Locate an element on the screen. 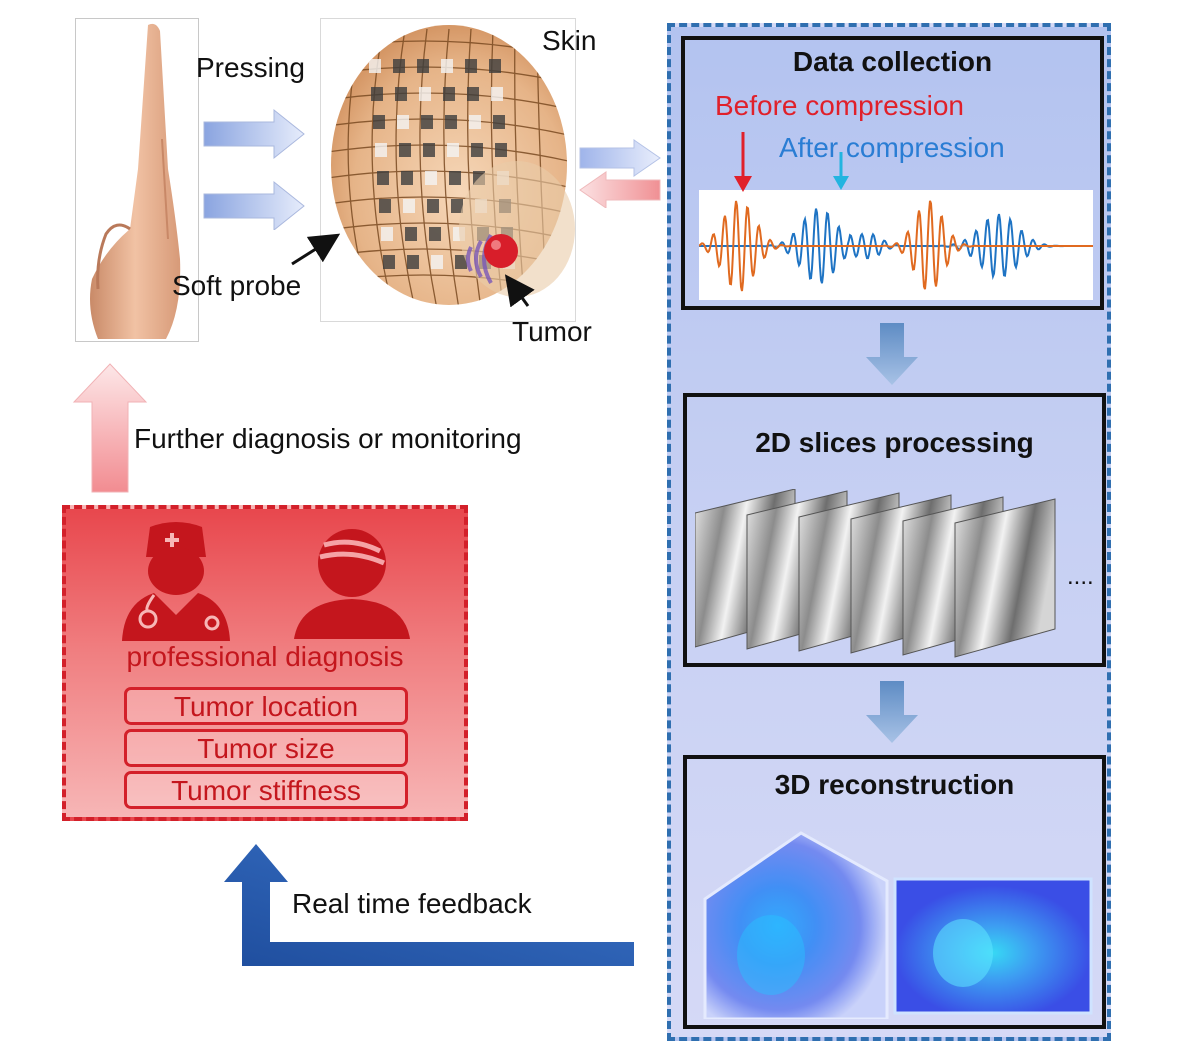 This screenshot has height=1048, width=1194. skin-label: Skin is located at coordinates (569, 40).